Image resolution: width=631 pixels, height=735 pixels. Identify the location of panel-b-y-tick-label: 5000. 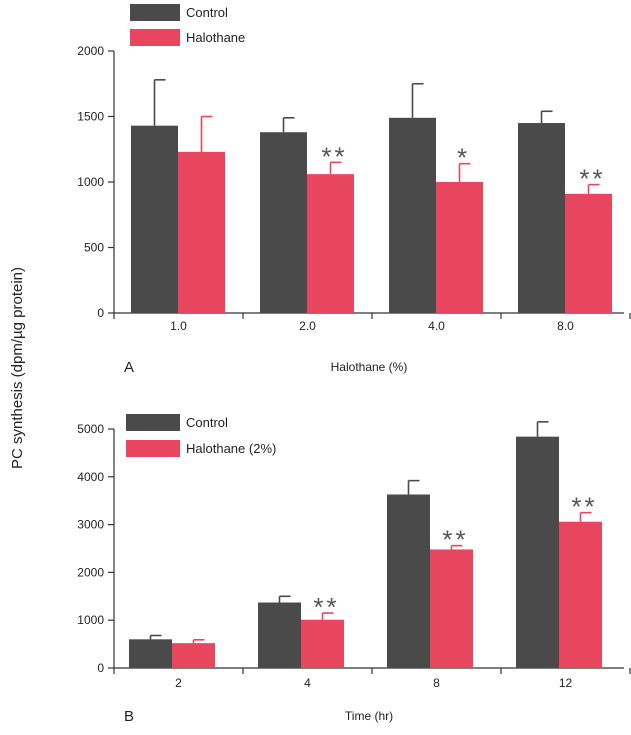
(90, 429).